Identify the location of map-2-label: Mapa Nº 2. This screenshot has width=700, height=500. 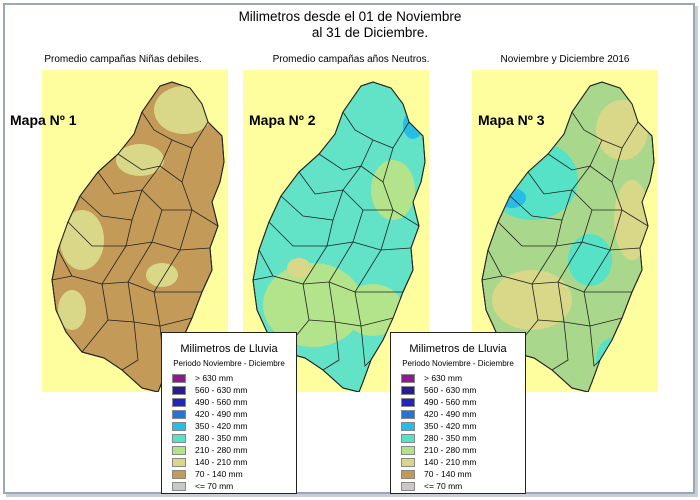
(282, 120).